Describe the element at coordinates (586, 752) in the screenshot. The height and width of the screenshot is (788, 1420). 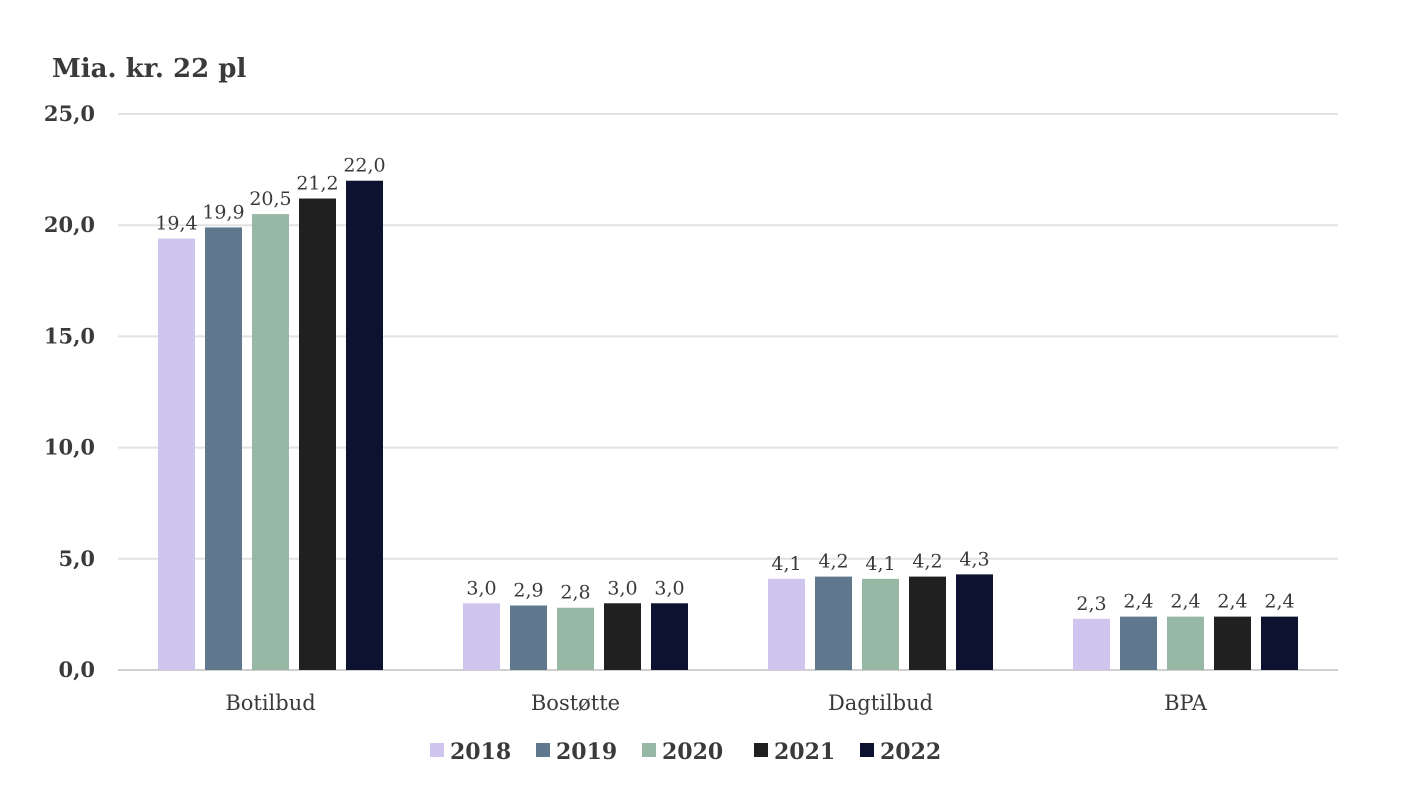
I see `legend-label: 2019` at that location.